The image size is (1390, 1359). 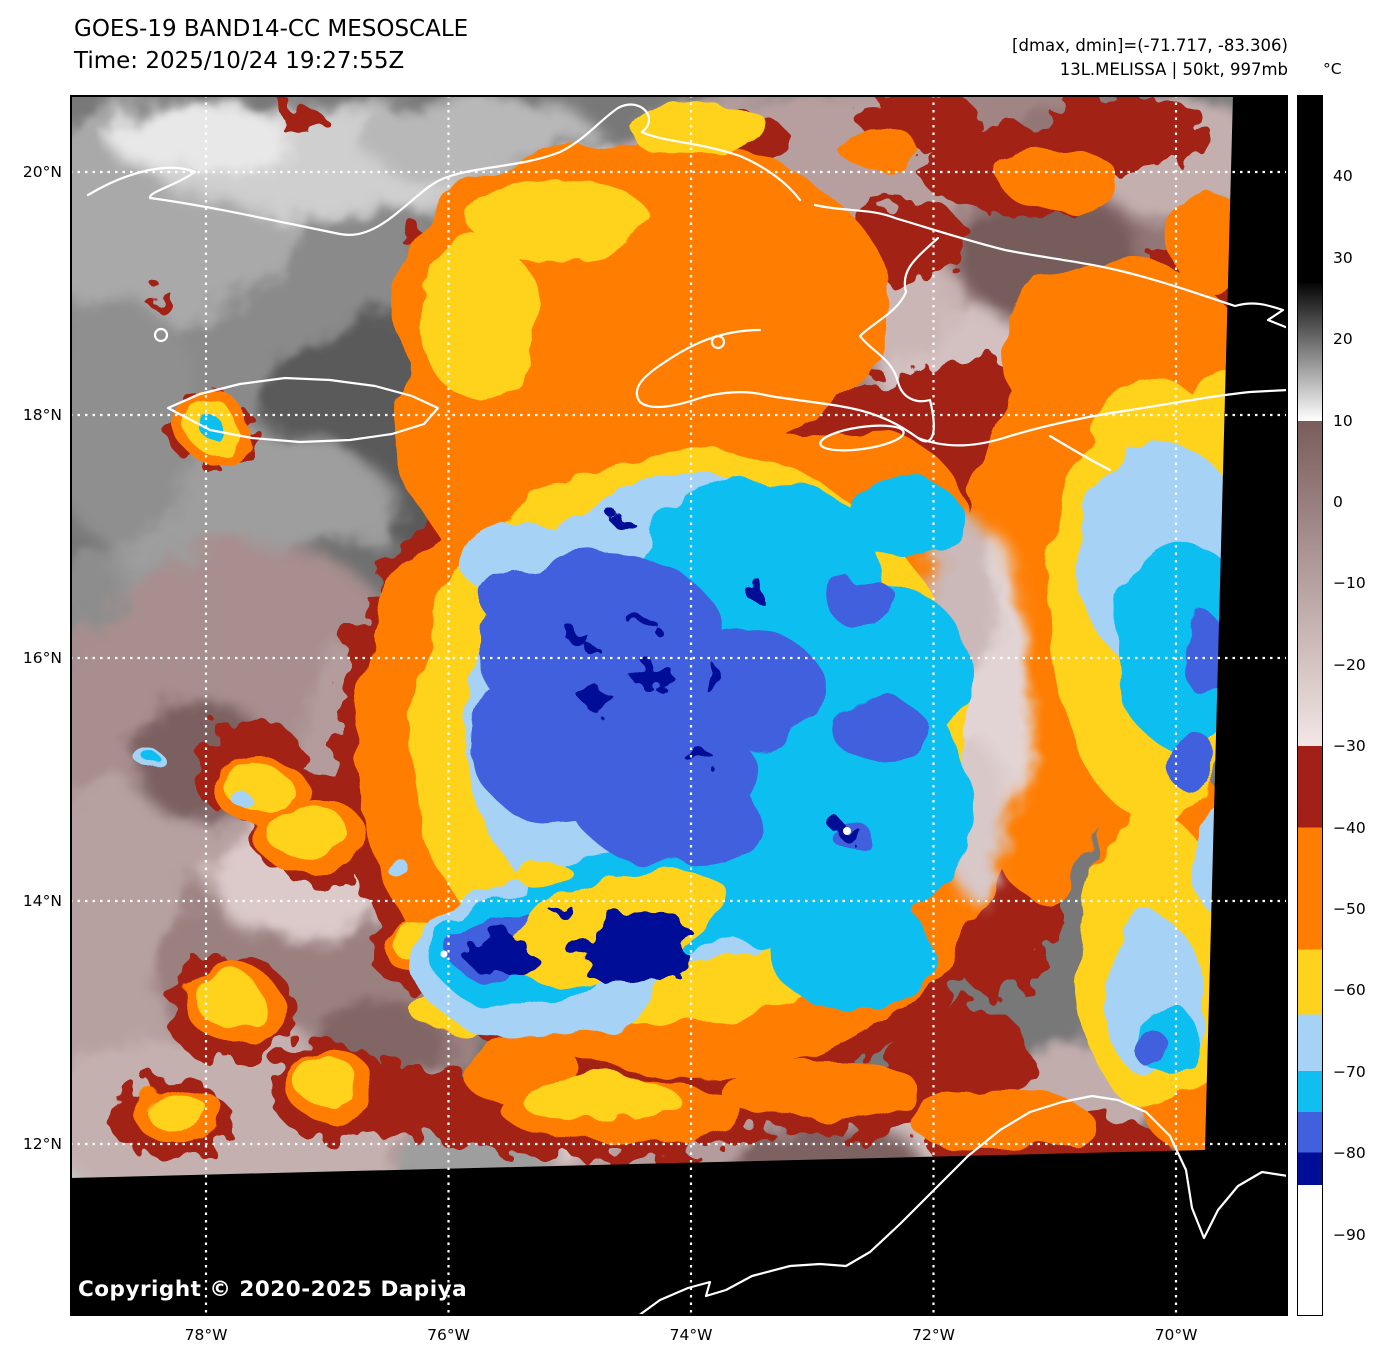 I want to click on temperature-colorbar, so click(x=1310, y=705).